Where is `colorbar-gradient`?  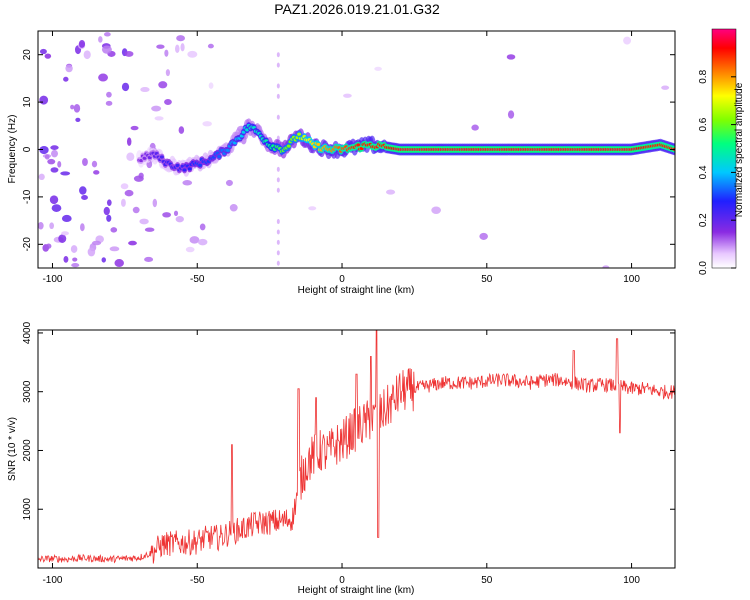 colorbar-gradient is located at coordinates (724, 148).